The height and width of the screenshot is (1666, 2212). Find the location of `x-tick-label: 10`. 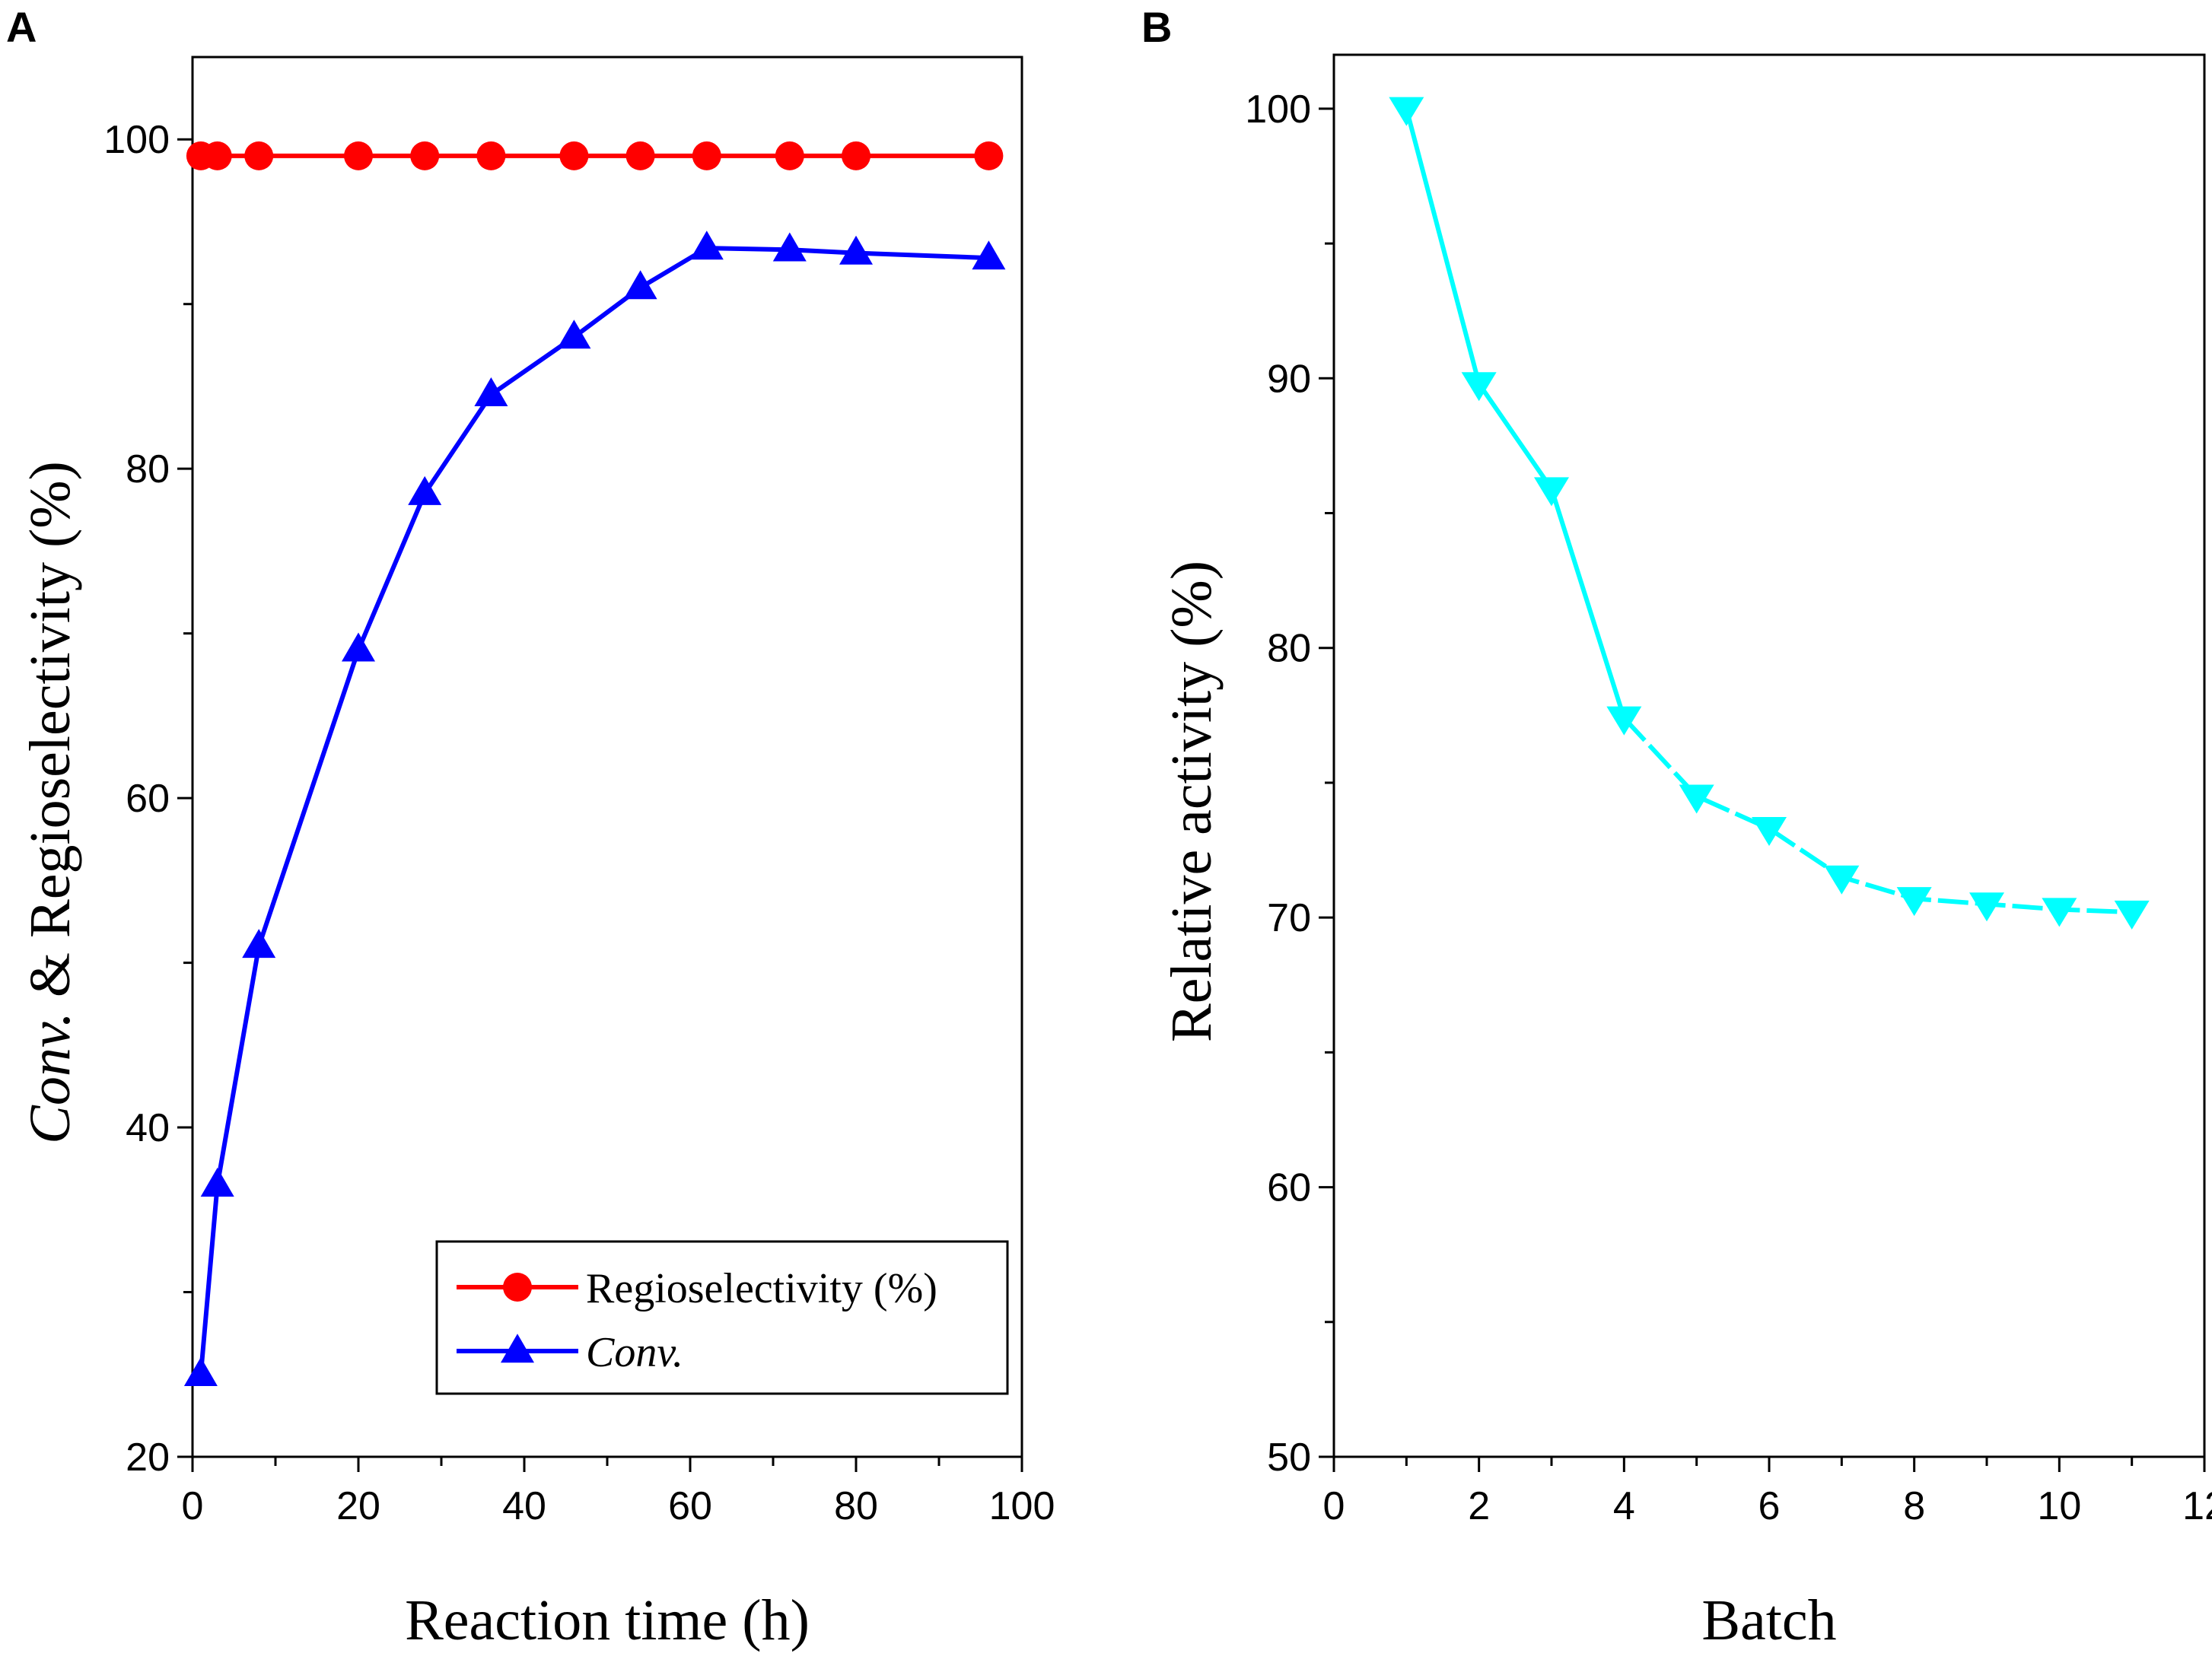

x-tick-label: 10 is located at coordinates (2059, 1506).